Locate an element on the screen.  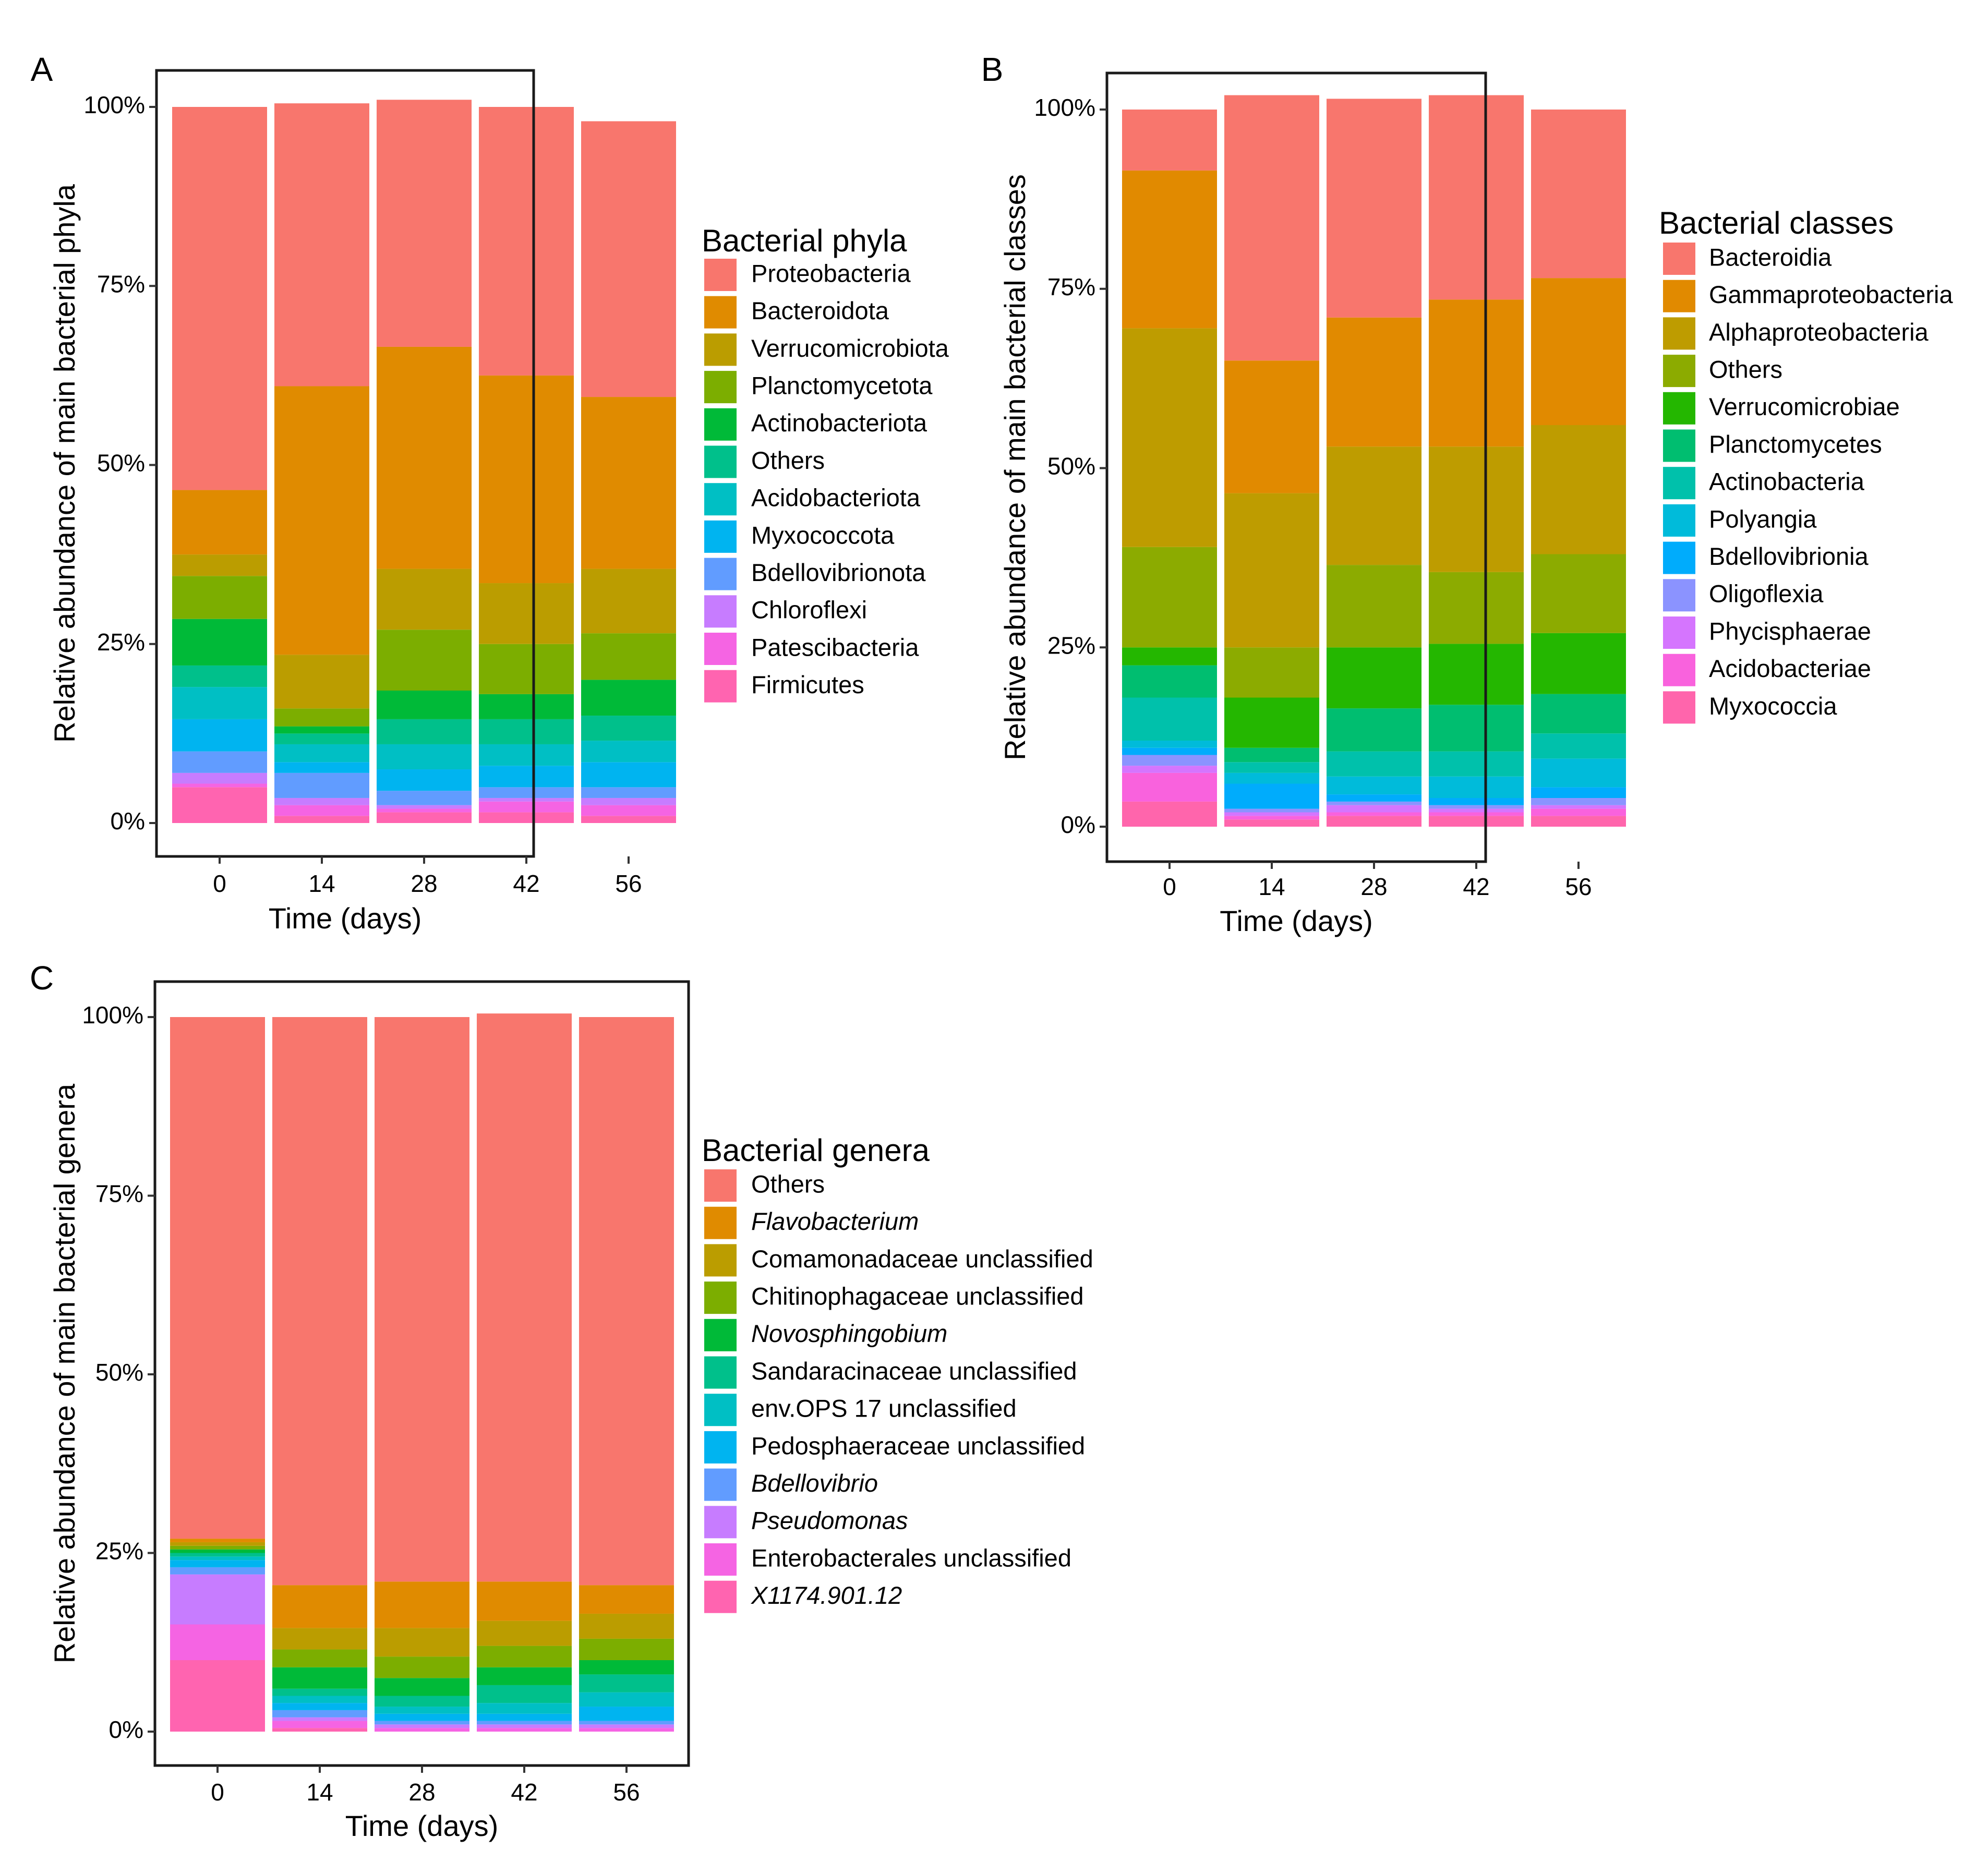
legend-item-label: Others is located at coordinates (788, 1184).